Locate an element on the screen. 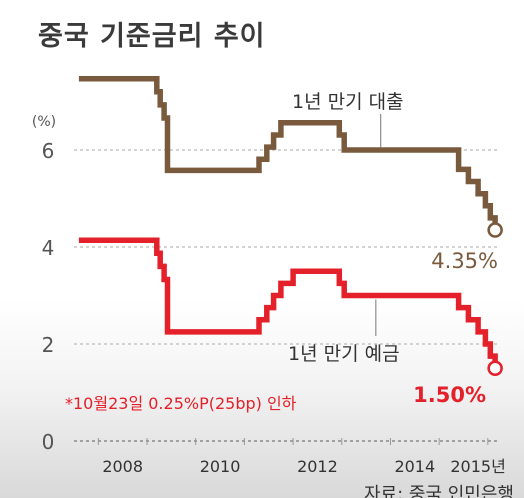  deposit-end-value: 1.50% is located at coordinates (449, 395).